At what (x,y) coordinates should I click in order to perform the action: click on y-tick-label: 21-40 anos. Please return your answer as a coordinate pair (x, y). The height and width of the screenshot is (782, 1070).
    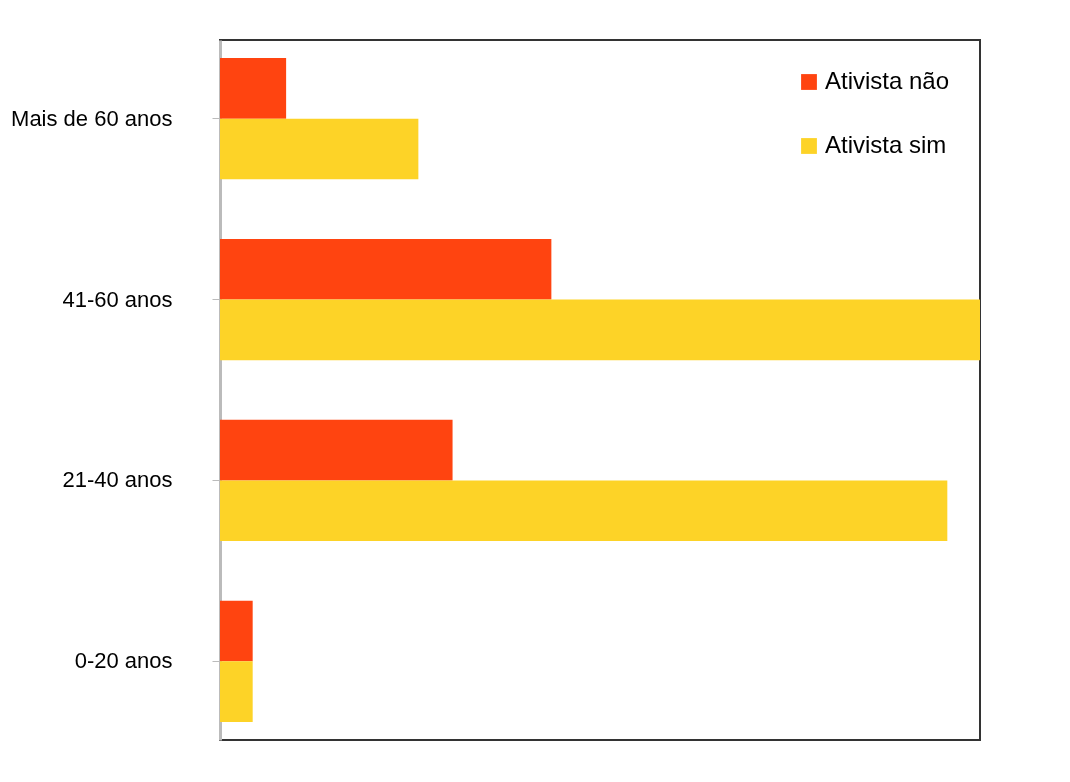
    Looking at the image, I should click on (117, 480).